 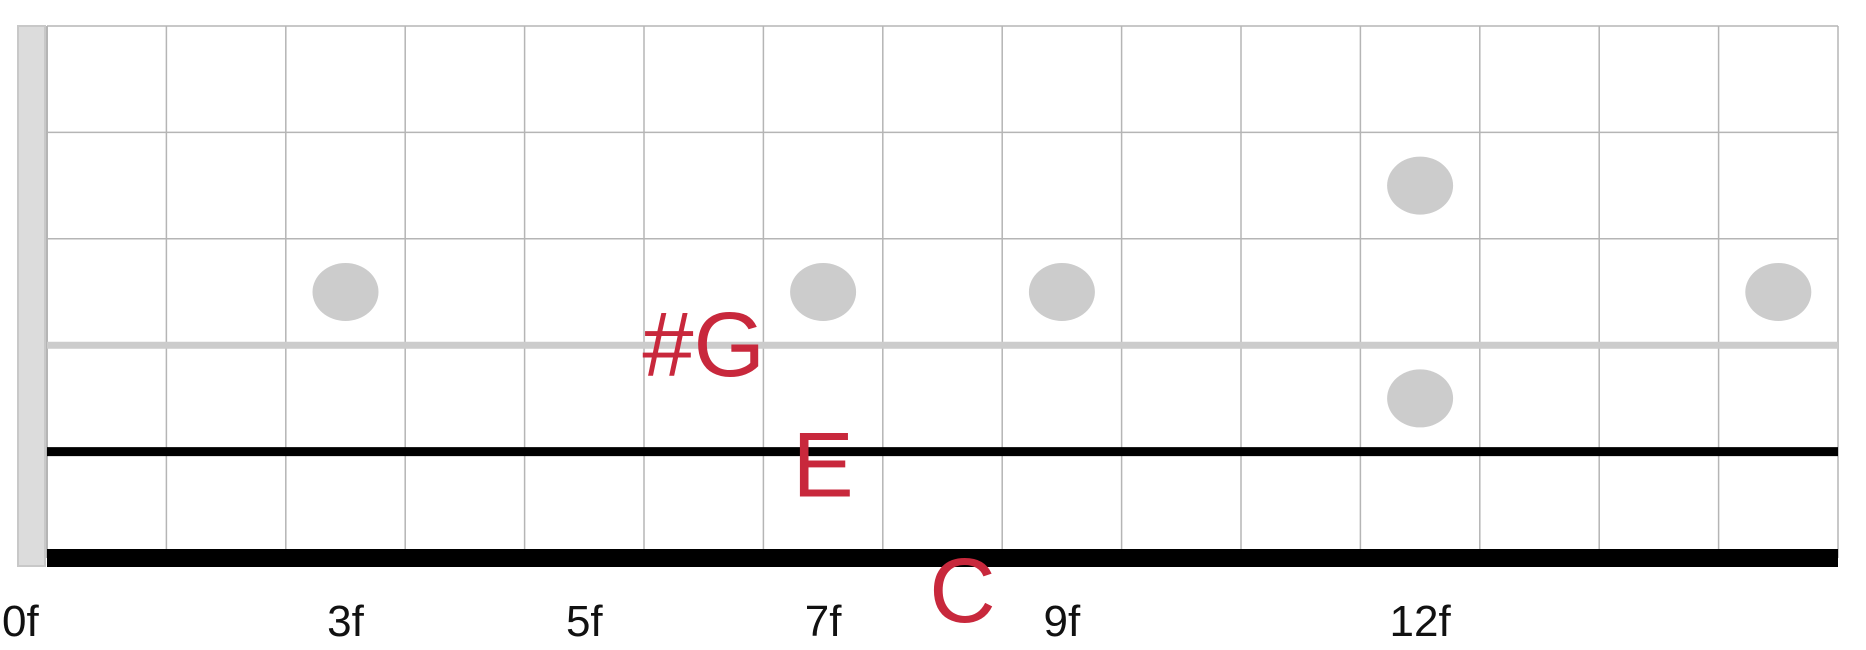 What do you see at coordinates (726, 621) in the screenshot?
I see `fret-labels: 0f 3f 5f 7f 9f 12f` at bounding box center [726, 621].